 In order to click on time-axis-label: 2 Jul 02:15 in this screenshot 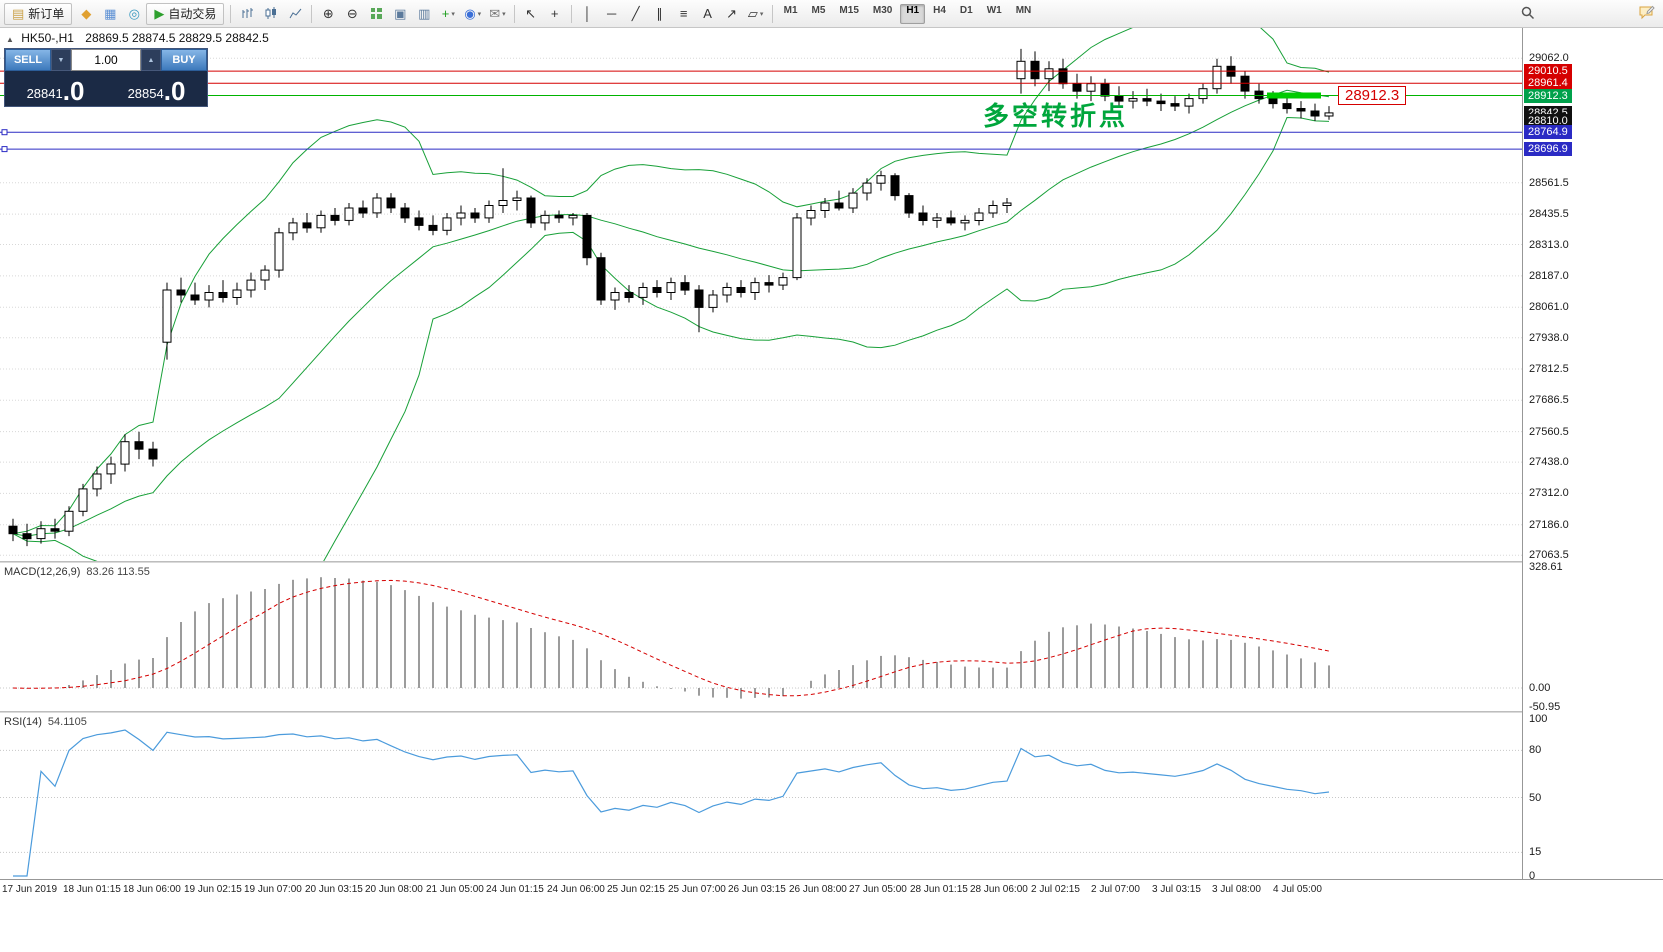, I will do `click(1055, 889)`.